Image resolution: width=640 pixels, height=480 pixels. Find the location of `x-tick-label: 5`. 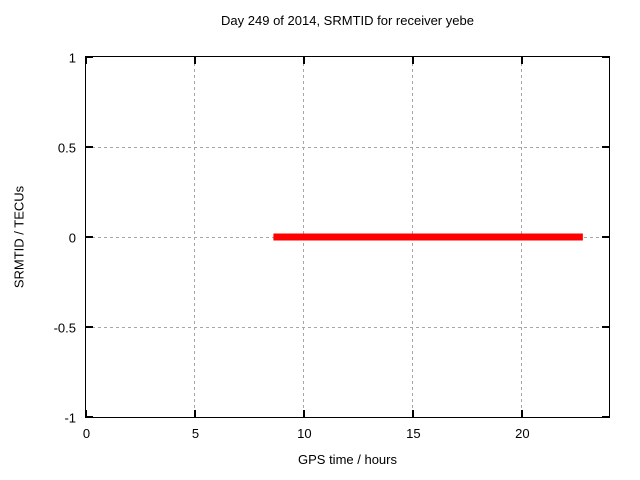

x-tick-label: 5 is located at coordinates (195, 433).